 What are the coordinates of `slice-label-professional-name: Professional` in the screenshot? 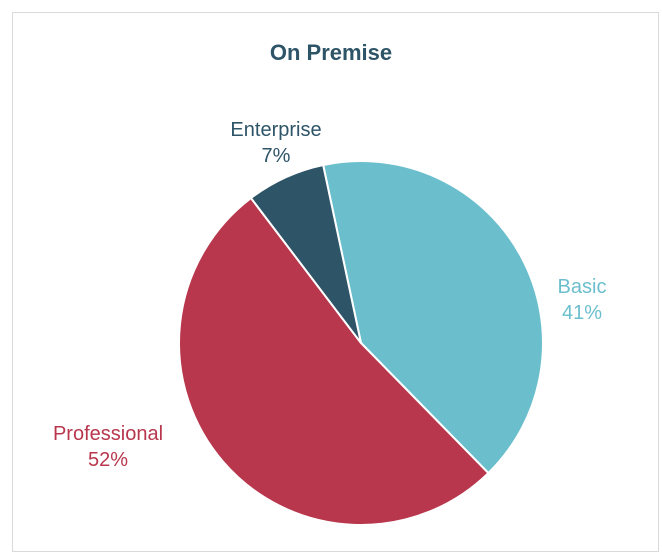 It's located at (108, 434).